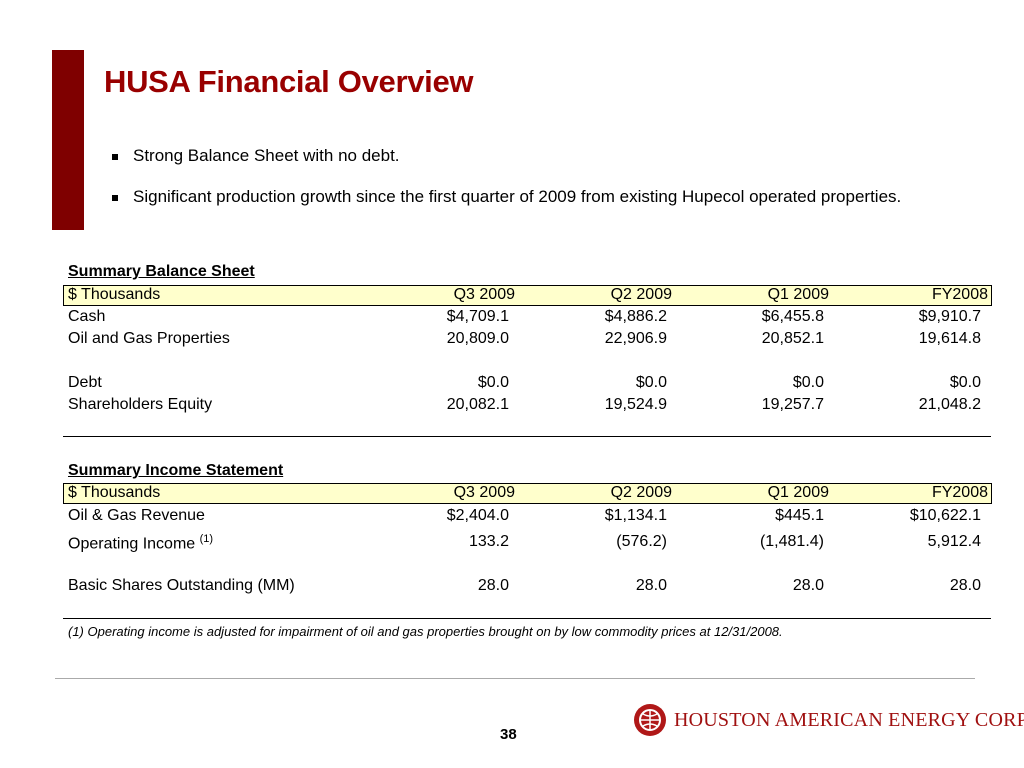 The height and width of the screenshot is (768, 1024). Describe the element at coordinates (477, 316) in the screenshot. I see `value-cell: $4,709.1` at that location.